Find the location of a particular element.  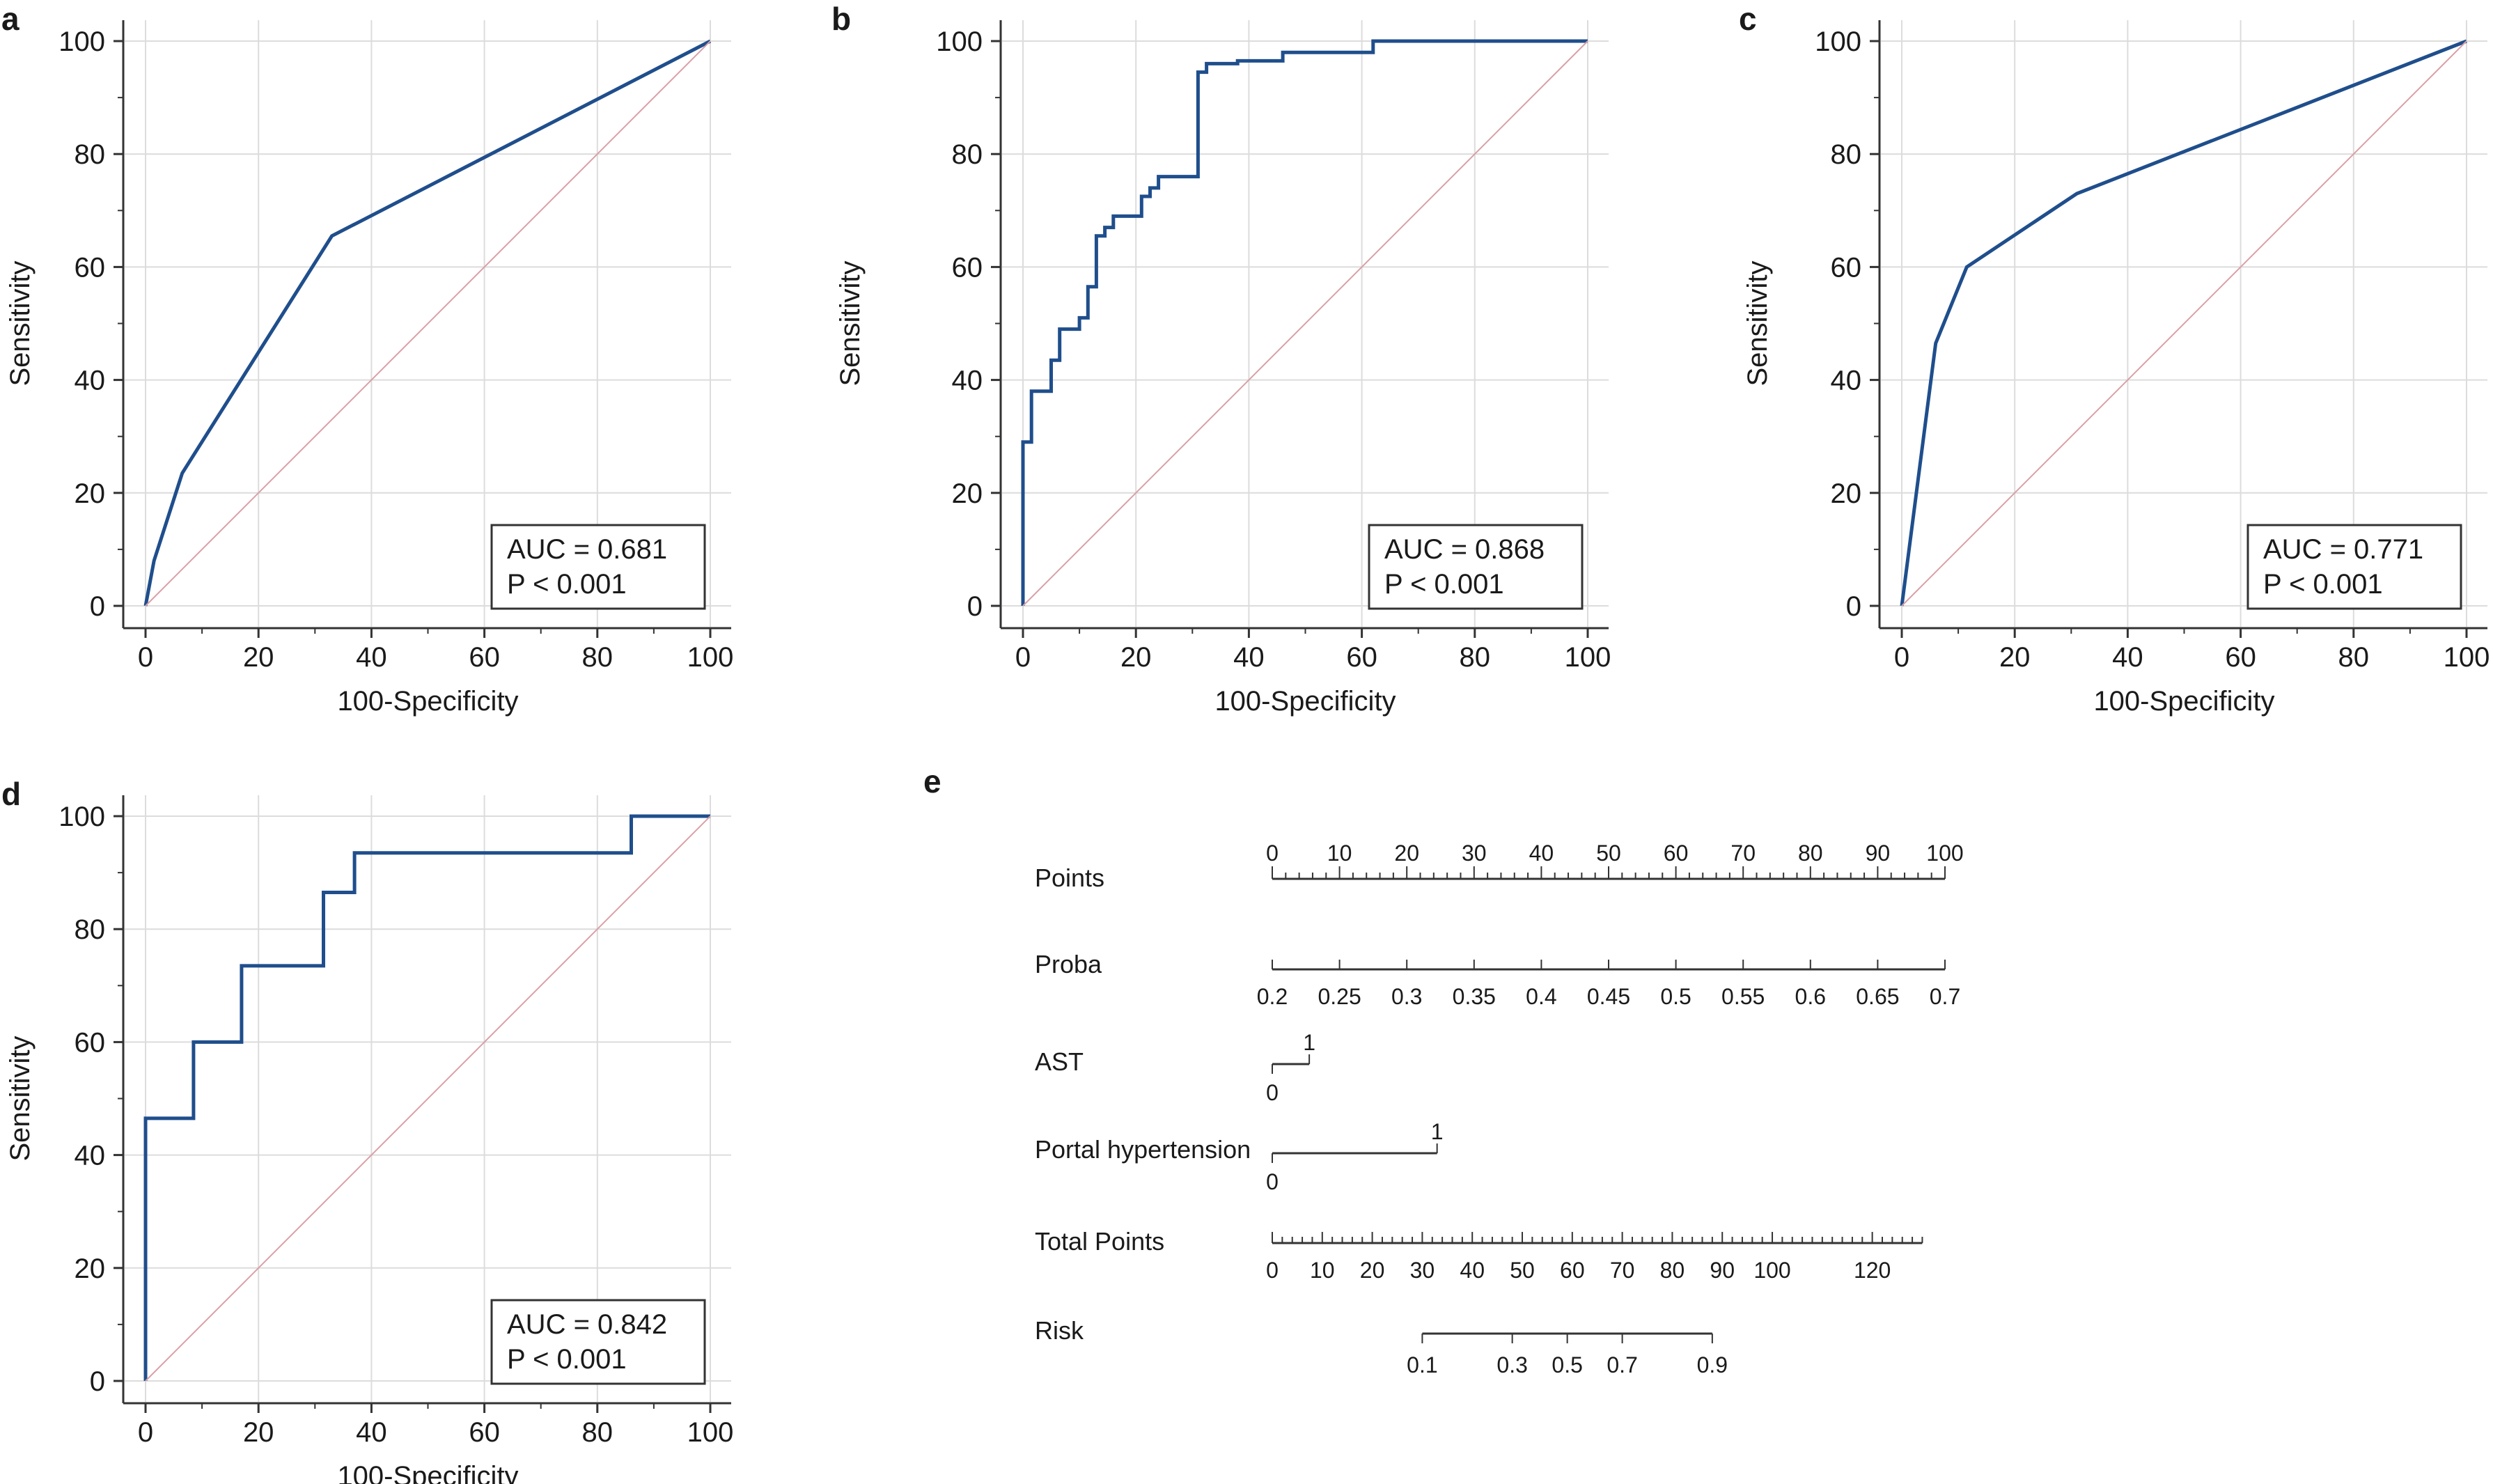

points-tick-label: 100 is located at coordinates (1944, 854).